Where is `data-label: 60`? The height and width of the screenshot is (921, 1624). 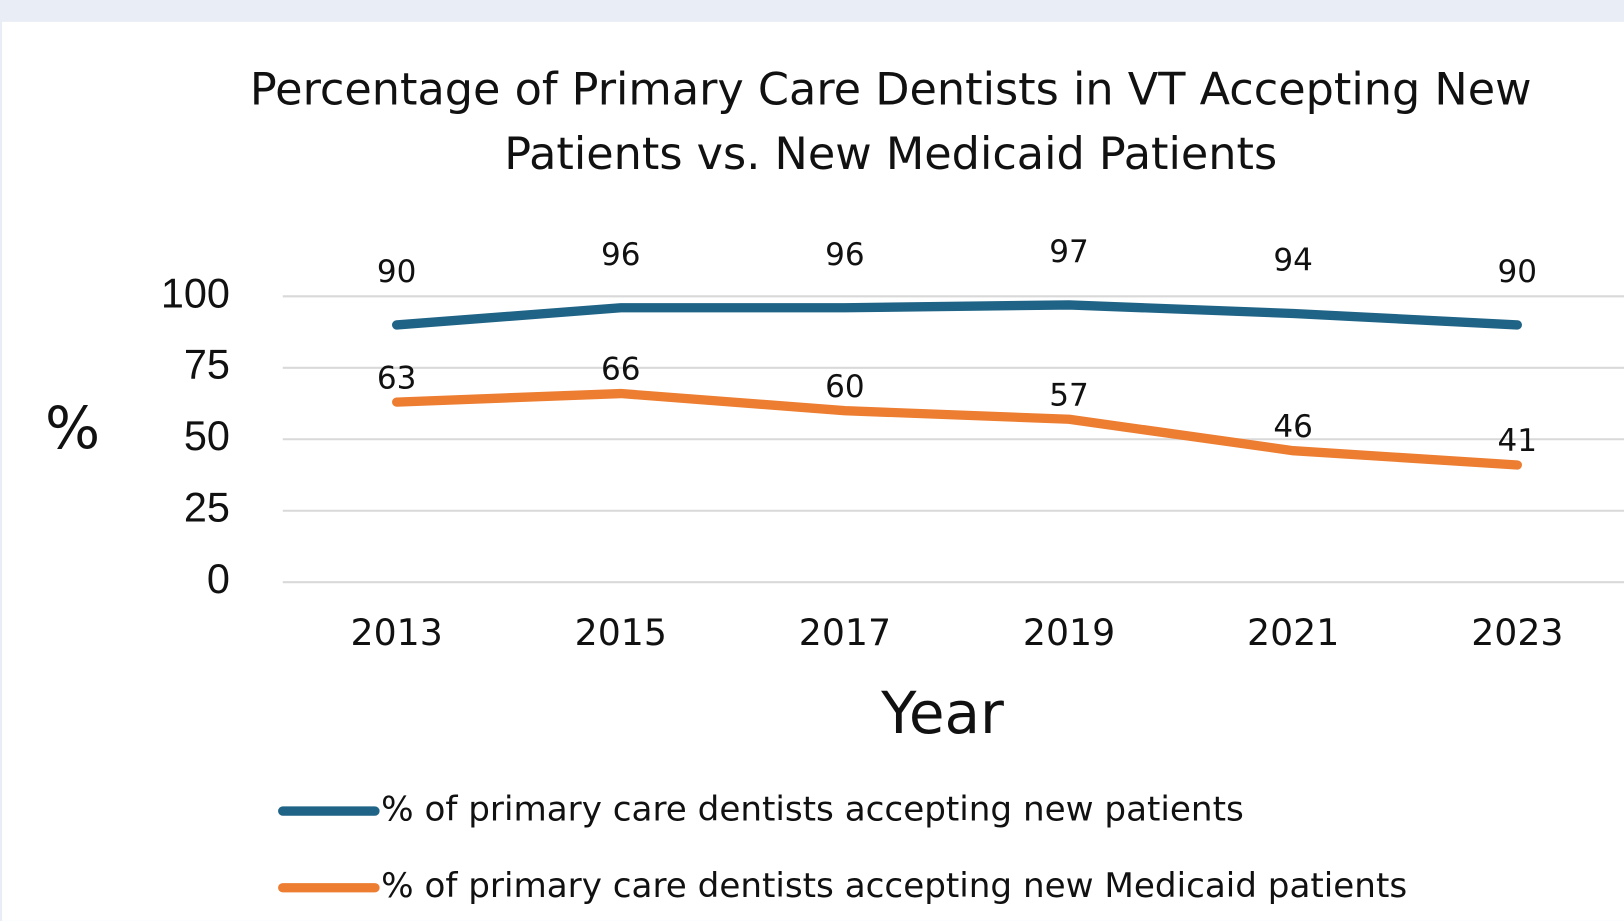
data-label: 60 is located at coordinates (845, 387).